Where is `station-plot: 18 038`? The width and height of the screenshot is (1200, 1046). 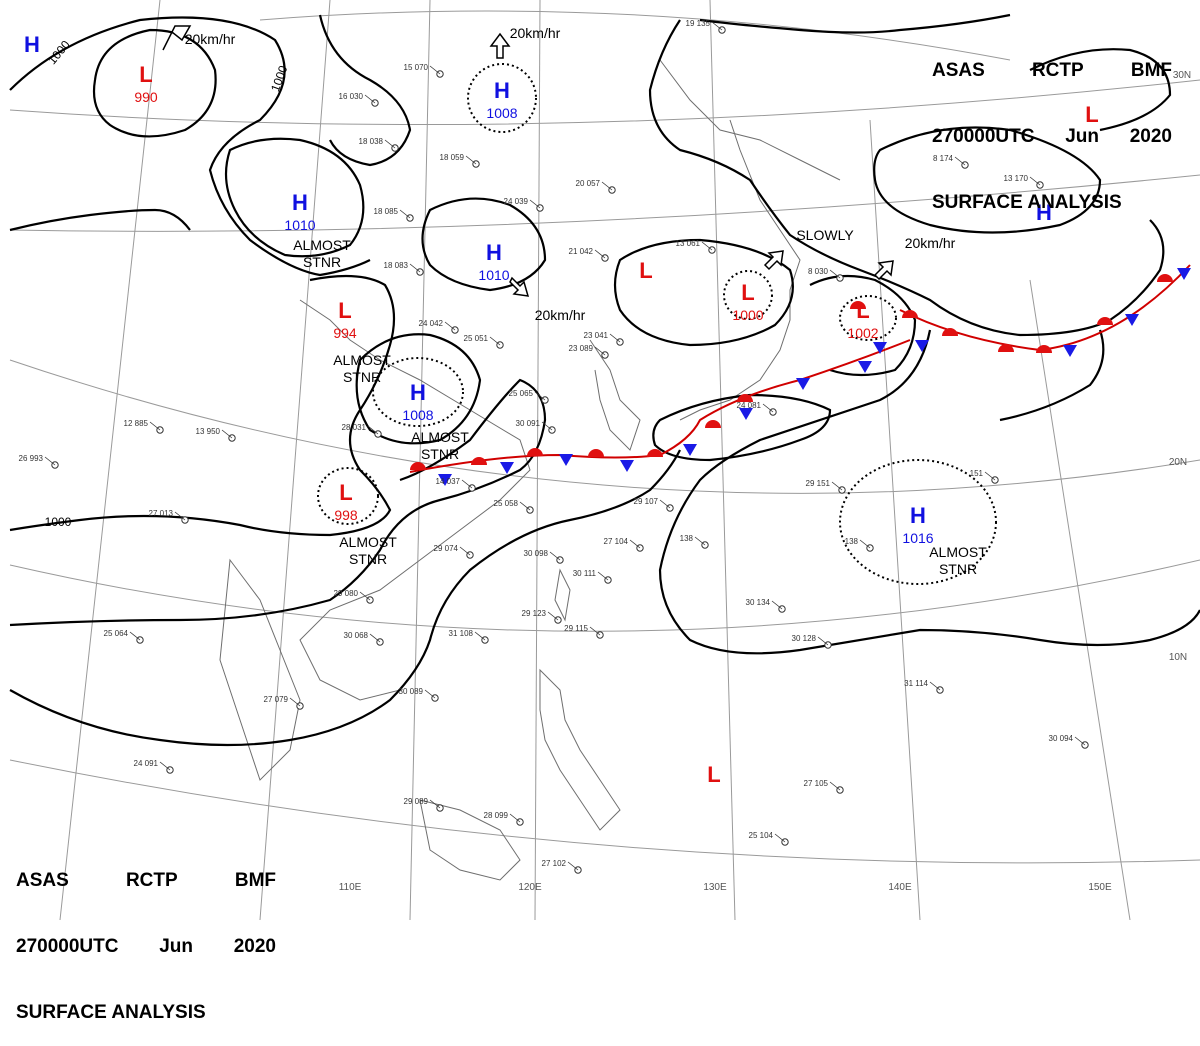 station-plot: 18 038 is located at coordinates (379, 144).